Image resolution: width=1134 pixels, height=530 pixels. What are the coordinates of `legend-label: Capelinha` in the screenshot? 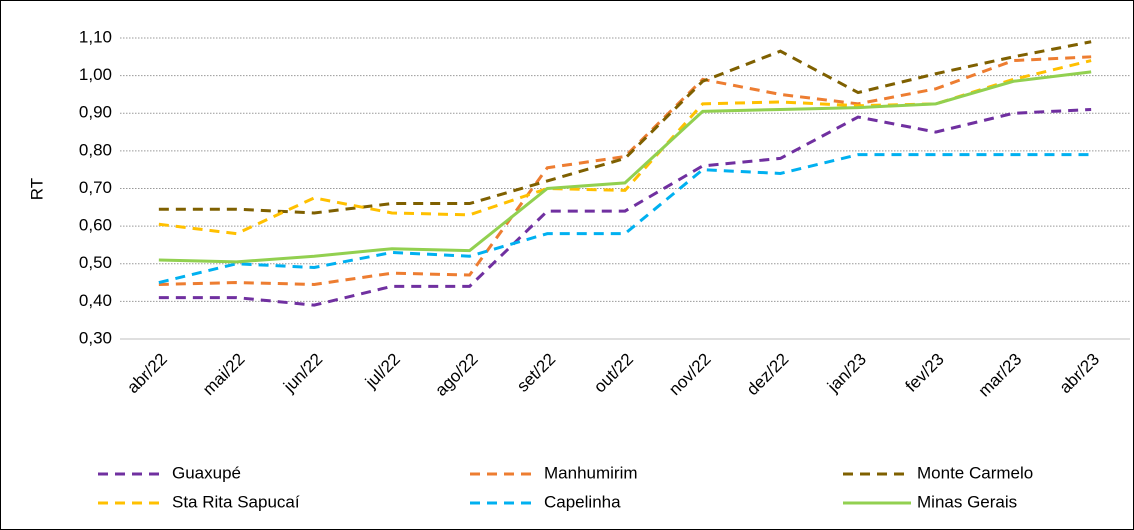 It's located at (582, 501).